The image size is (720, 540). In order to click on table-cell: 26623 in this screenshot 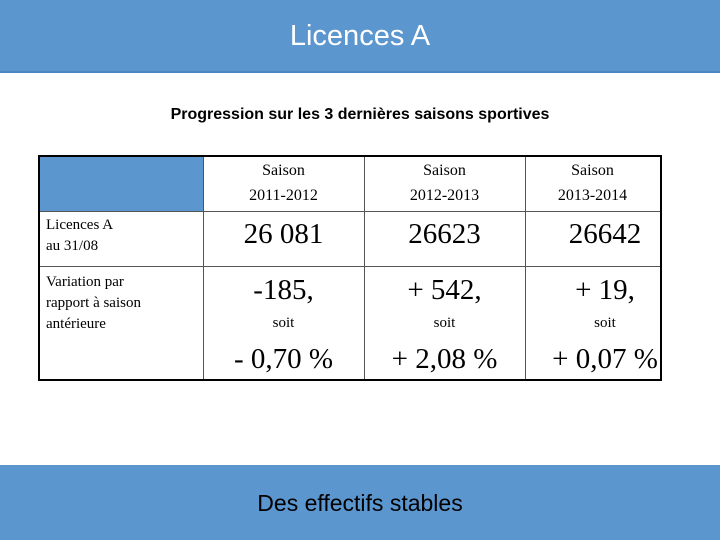, I will do `click(444, 234)`.